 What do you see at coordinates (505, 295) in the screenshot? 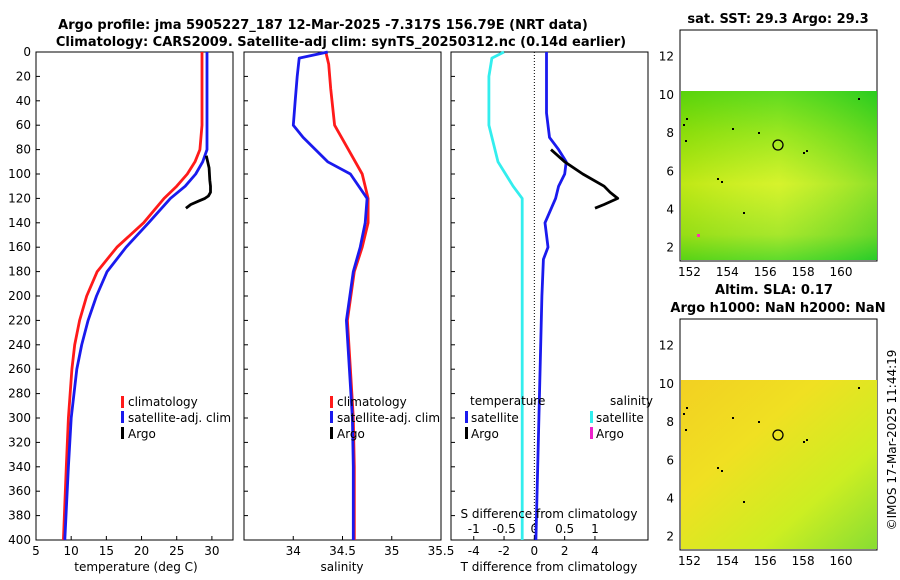
I see `salinity-difference-satellite-line` at bounding box center [505, 295].